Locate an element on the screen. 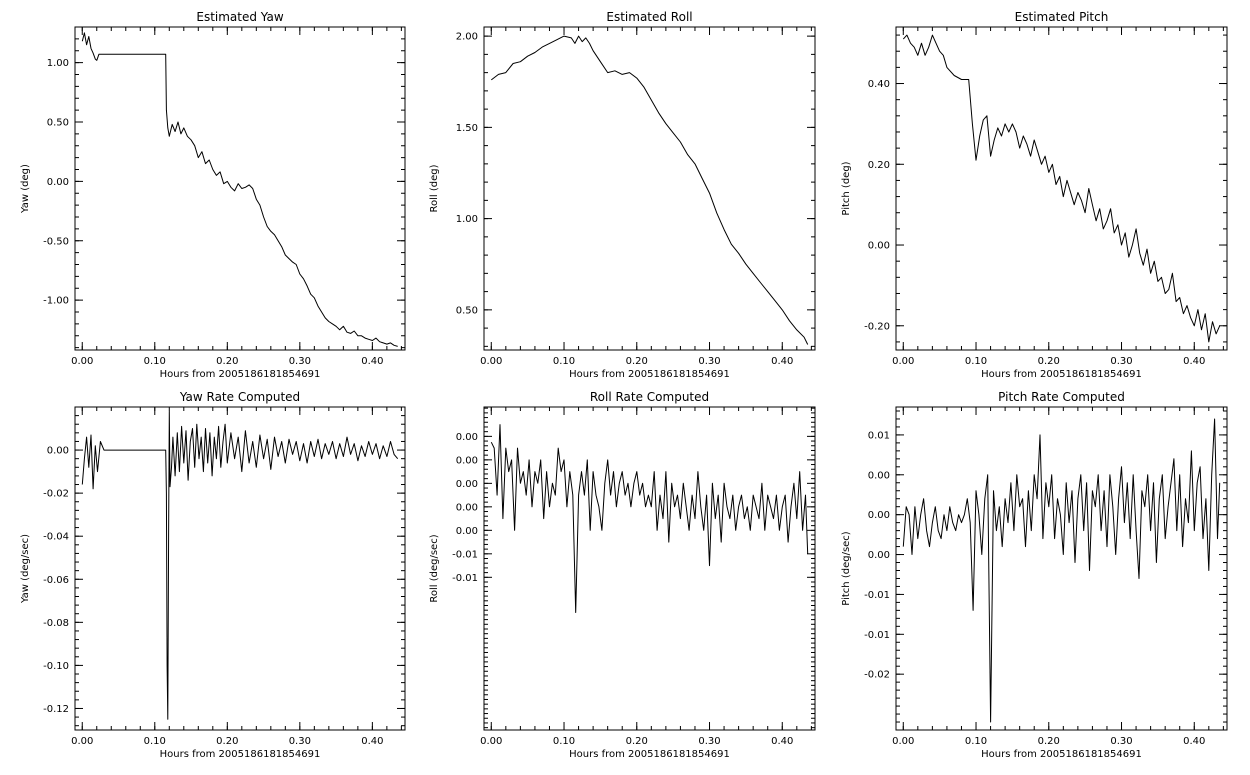 Image resolution: width=1250 pixels, height=775 pixels. series-line-yaw is located at coordinates (239, 189).